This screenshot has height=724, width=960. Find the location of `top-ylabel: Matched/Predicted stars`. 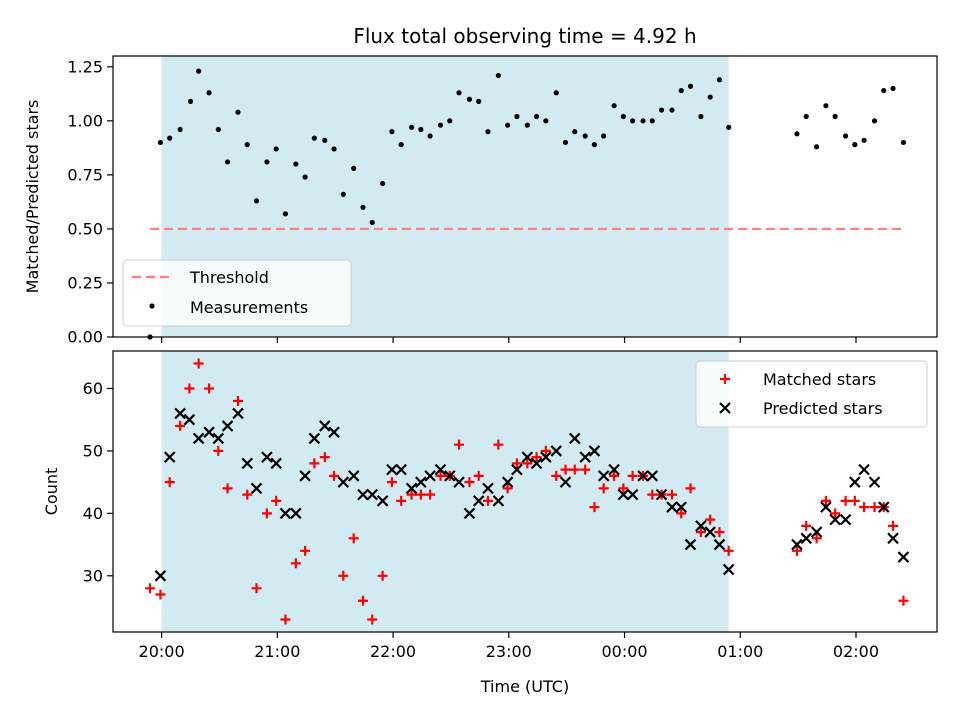

top-ylabel: Matched/Predicted stars is located at coordinates (32, 197).